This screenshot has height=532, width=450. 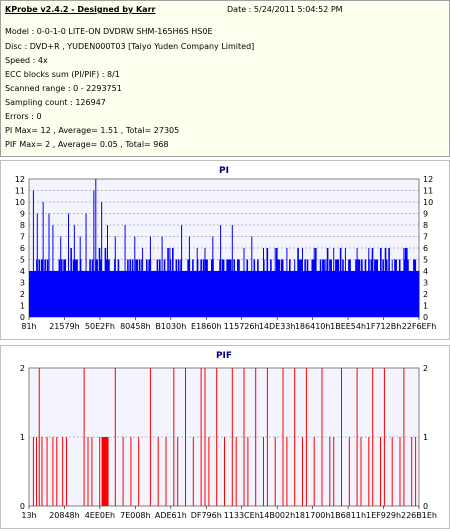 I want to click on x-tick-label: 13h, so click(x=28, y=515).